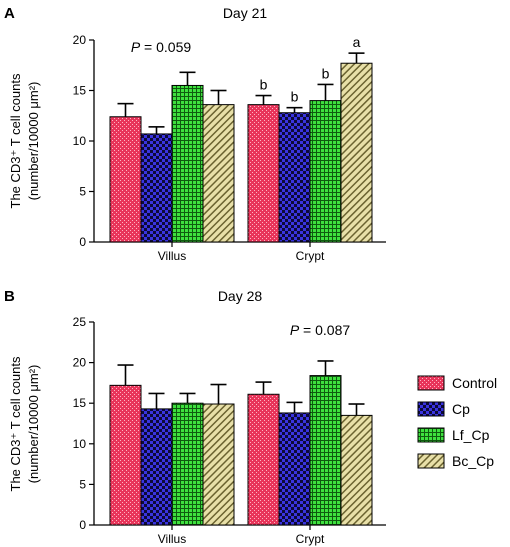 The image size is (510, 547). Describe the element at coordinates (9, 296) in the screenshot. I see `panel-letter: B` at that location.